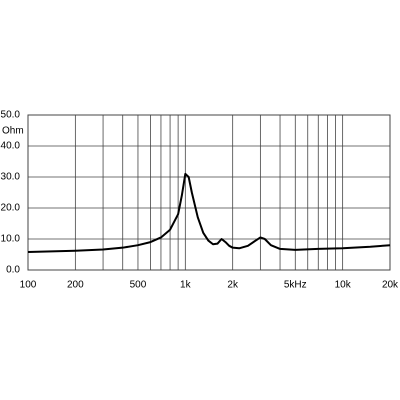 This screenshot has height=400, width=400. What do you see at coordinates (13, 131) in the screenshot?
I see `y-axis-label: Ohm` at bounding box center [13, 131].